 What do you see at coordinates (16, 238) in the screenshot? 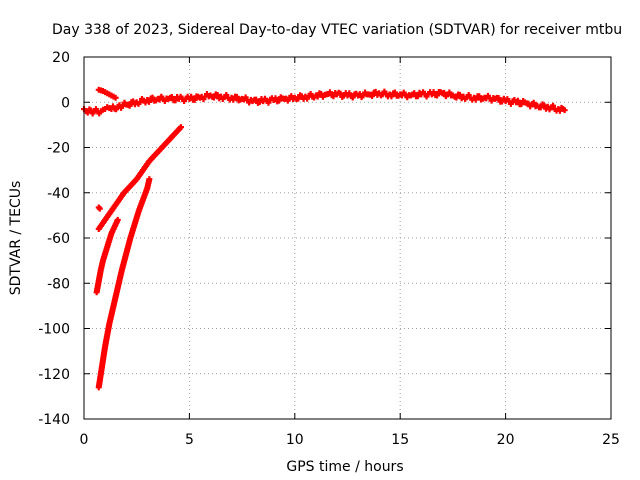
I see `y-axis-label: SDTVAR / TECUs` at bounding box center [16, 238].